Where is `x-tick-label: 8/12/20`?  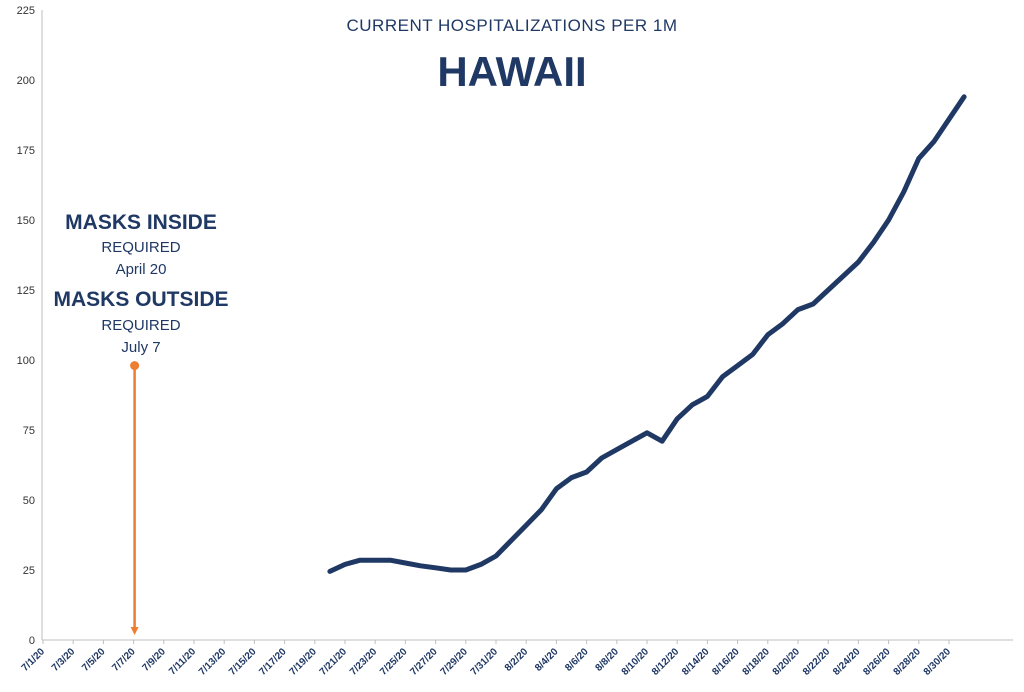 x-tick-label: 8/12/20 is located at coordinates (666, 662).